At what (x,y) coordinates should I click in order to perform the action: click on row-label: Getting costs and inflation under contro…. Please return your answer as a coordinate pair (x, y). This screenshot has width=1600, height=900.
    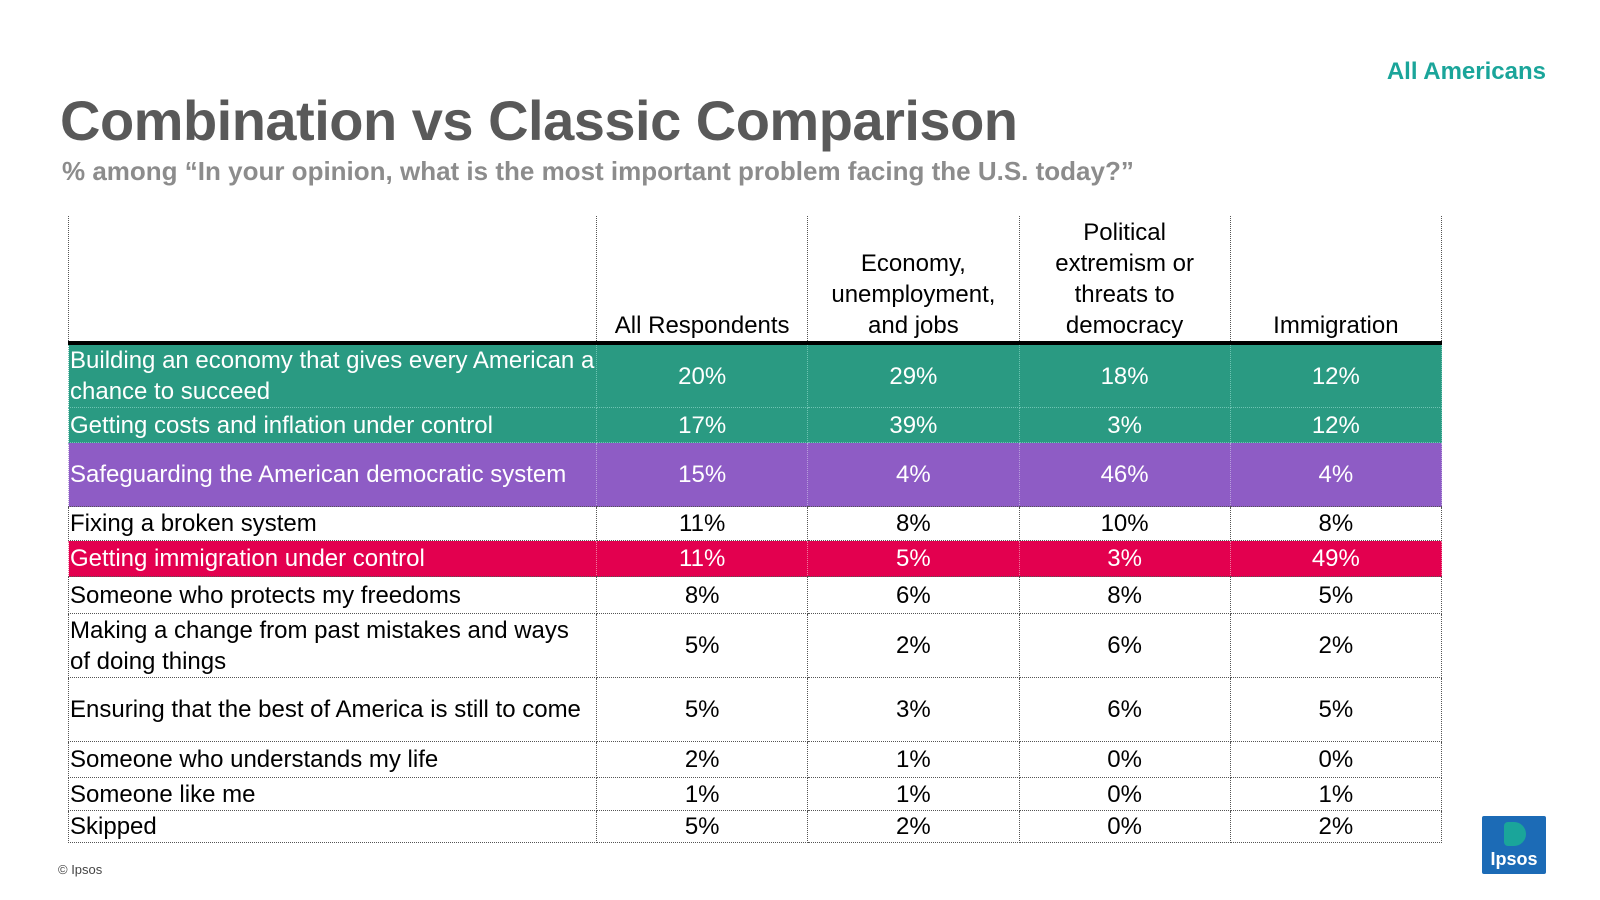
    Looking at the image, I should click on (332, 425).